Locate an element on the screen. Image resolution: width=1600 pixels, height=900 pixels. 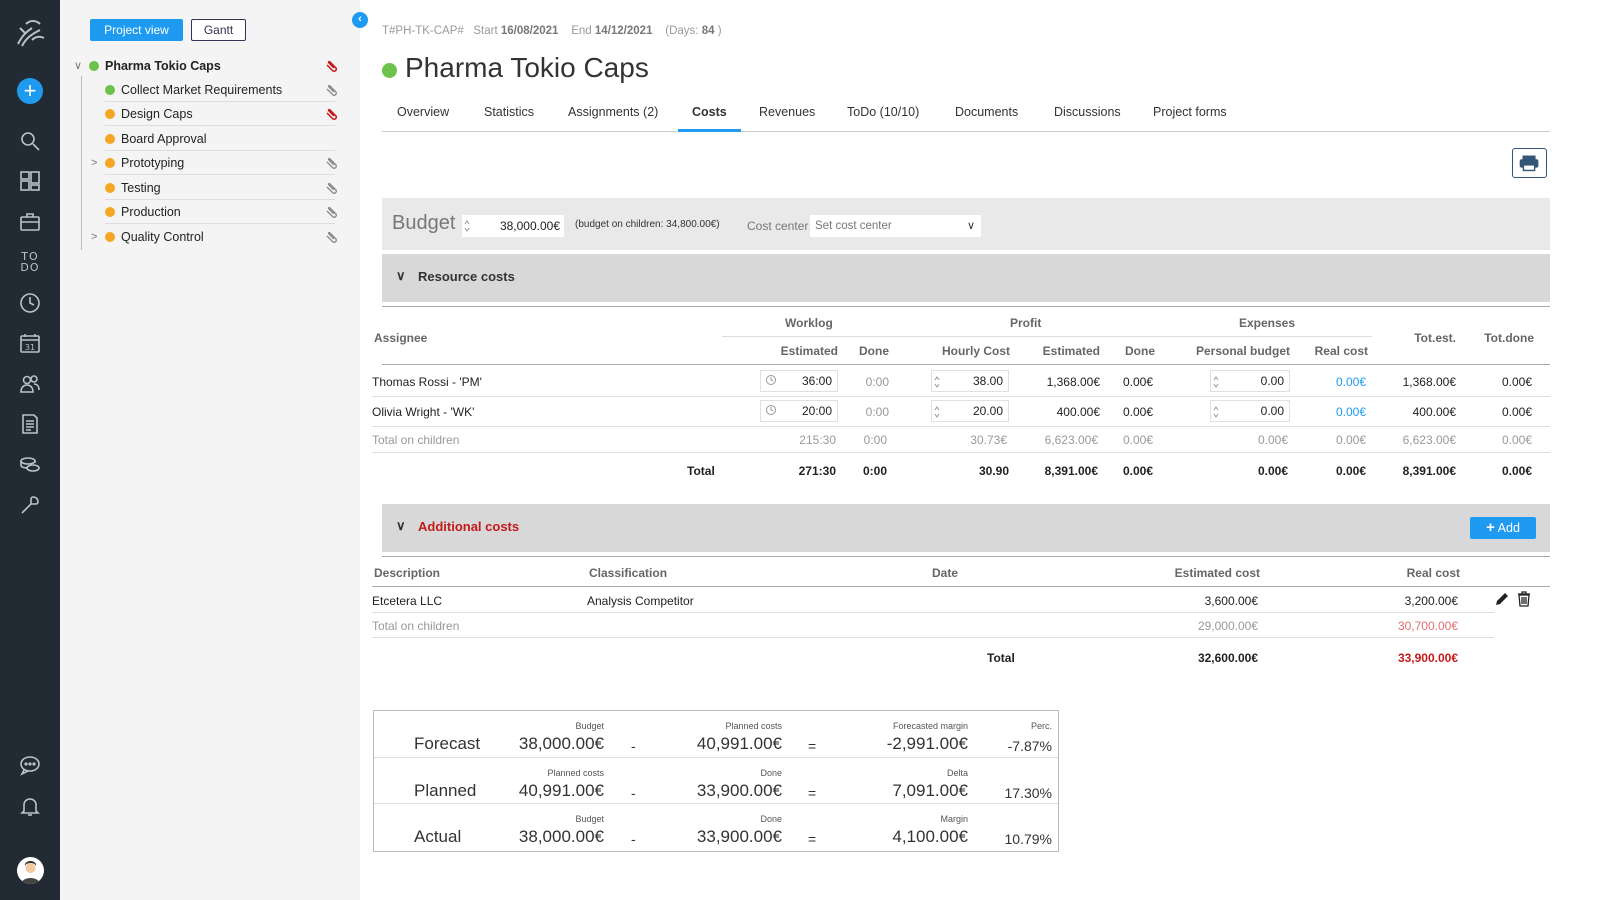
briefcase-icon is located at coordinates (30, 222).